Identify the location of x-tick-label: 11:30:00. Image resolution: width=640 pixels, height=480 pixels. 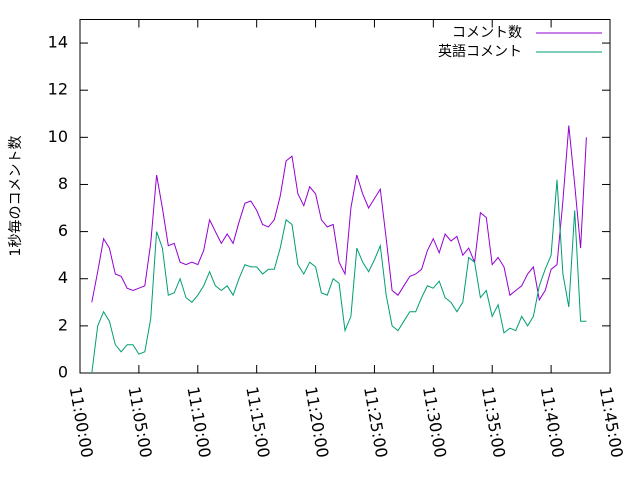
(434, 422).